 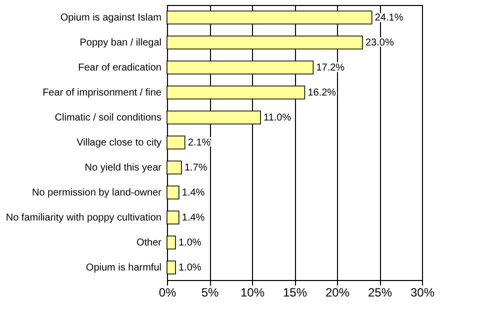 What do you see at coordinates (84, 218) in the screenshot?
I see `y-tick-label: No familiarity with poppy cultivation` at bounding box center [84, 218].